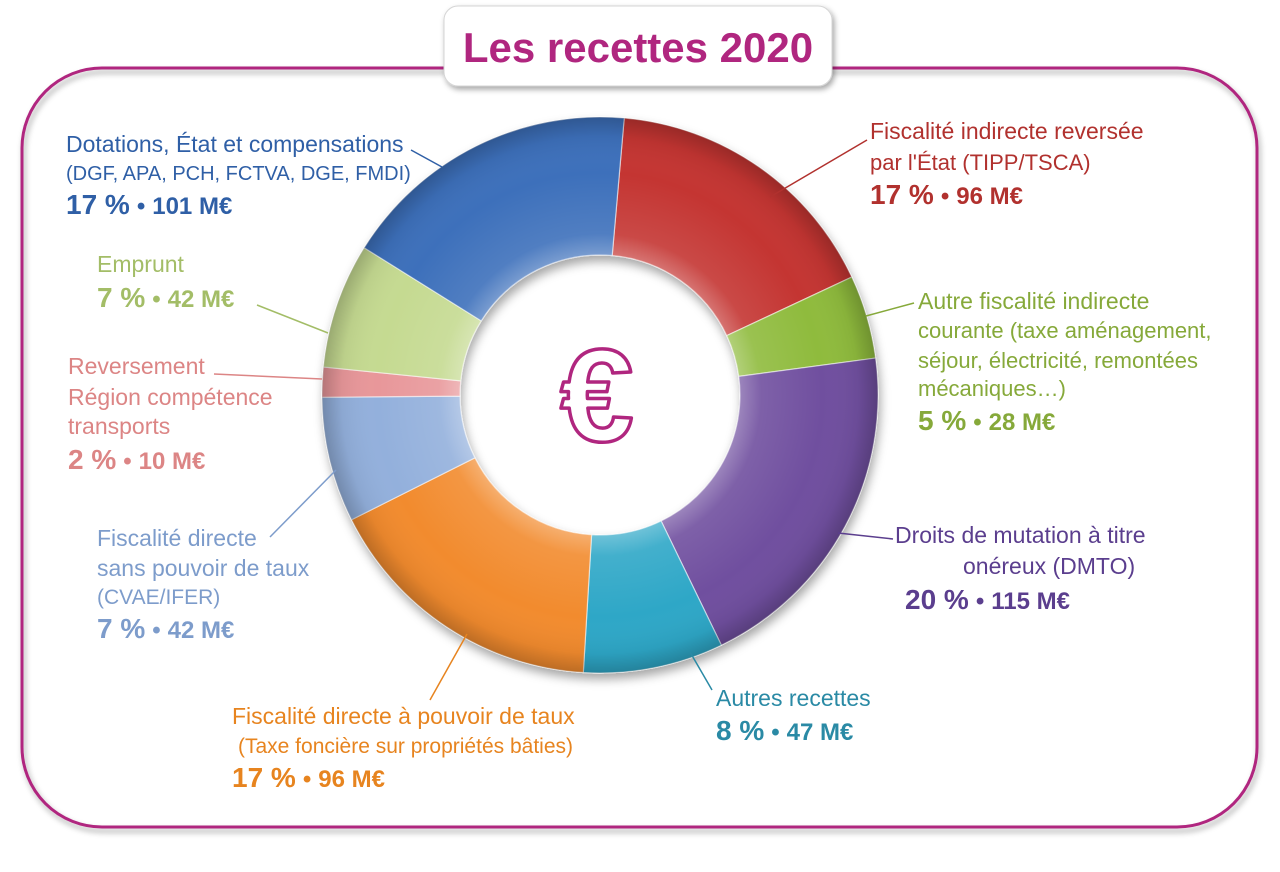 This screenshot has height=872, width=1280. What do you see at coordinates (793, 698) in the screenshot?
I see `label-line: Autres recettes` at bounding box center [793, 698].